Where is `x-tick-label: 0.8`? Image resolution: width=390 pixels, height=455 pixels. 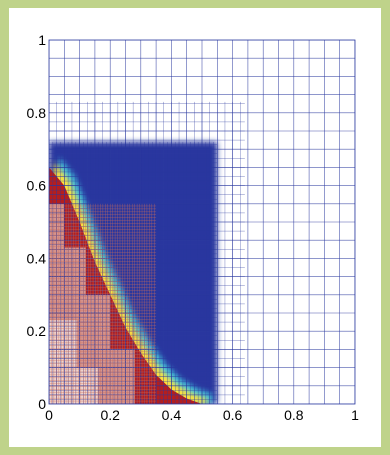
x-tick-label: 0.8 is located at coordinates (294, 415).